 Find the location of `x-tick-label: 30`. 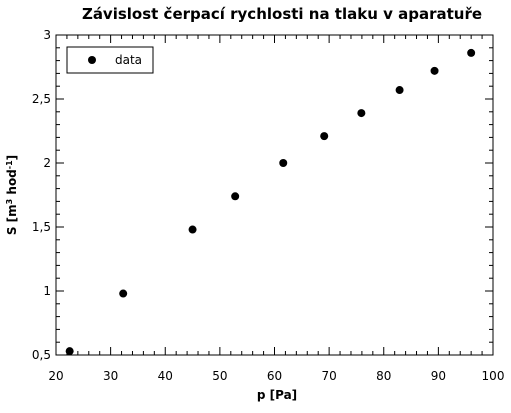

x-tick-label: 30 is located at coordinates (110, 376).